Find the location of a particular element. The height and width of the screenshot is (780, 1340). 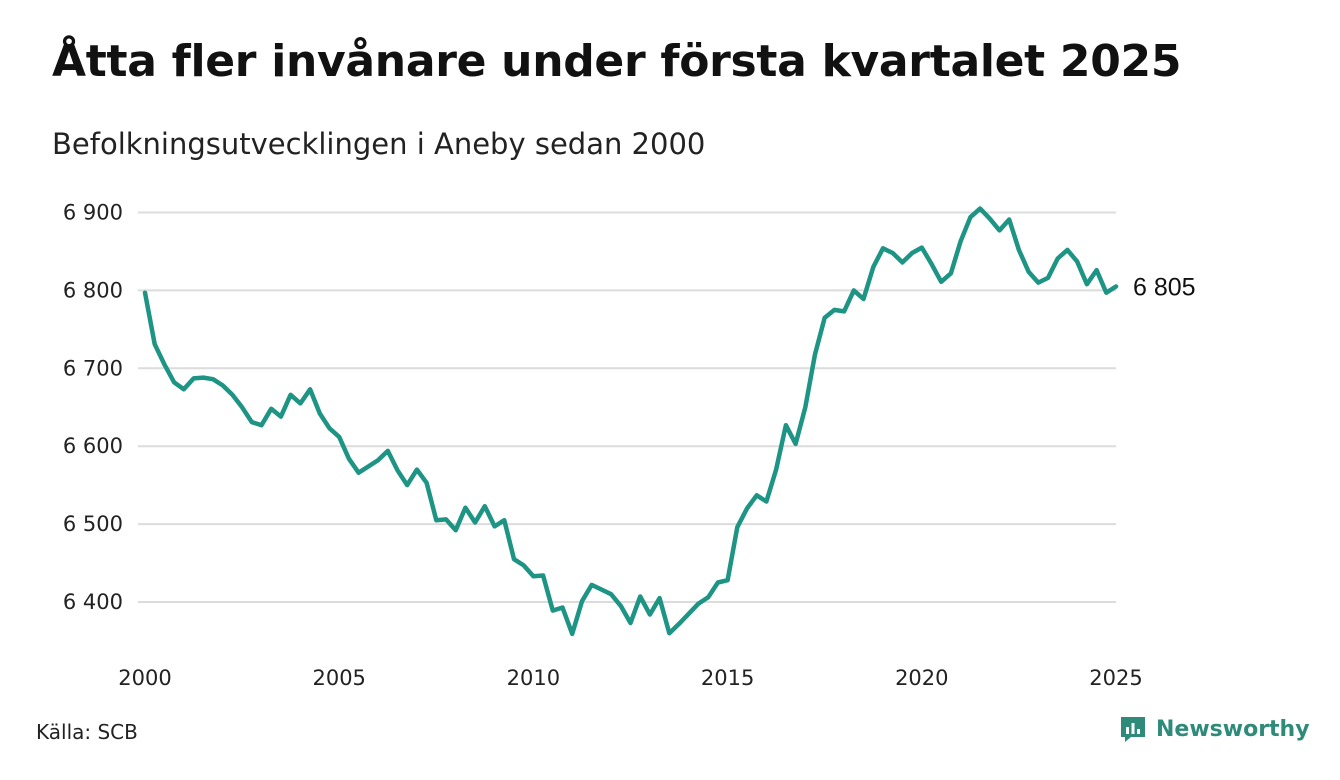

newsworthy-logo-icon is located at coordinates (1133, 729).